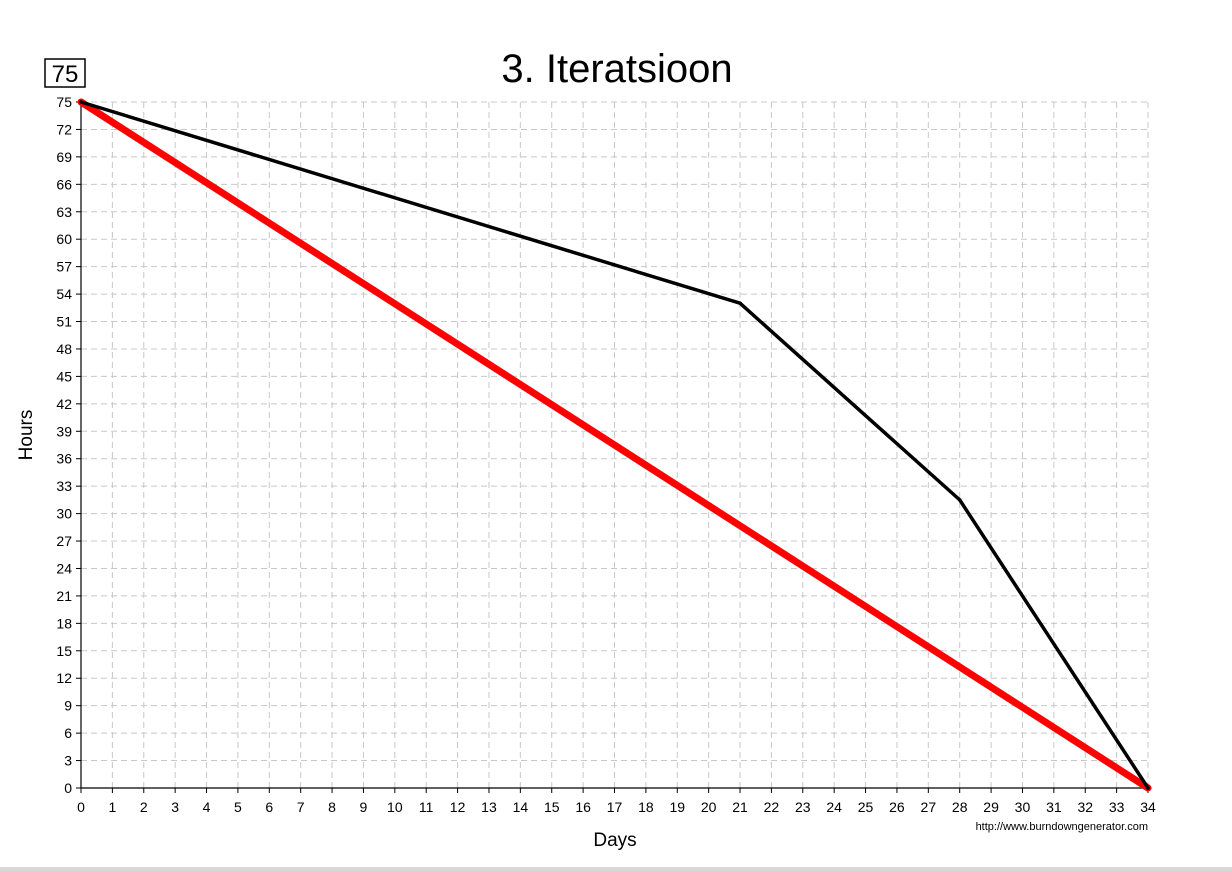  I want to click on y-tick-label: 45, so click(64, 376).